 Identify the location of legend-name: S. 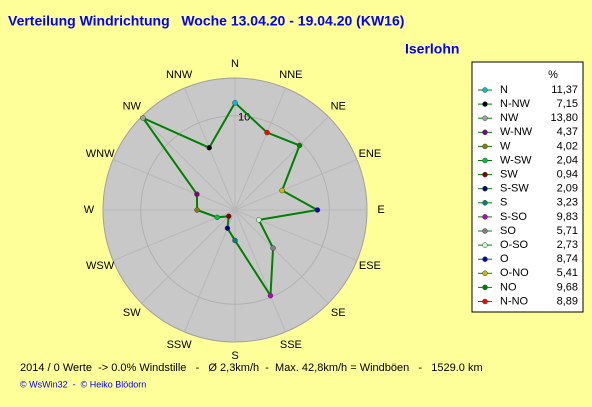
(503, 203).